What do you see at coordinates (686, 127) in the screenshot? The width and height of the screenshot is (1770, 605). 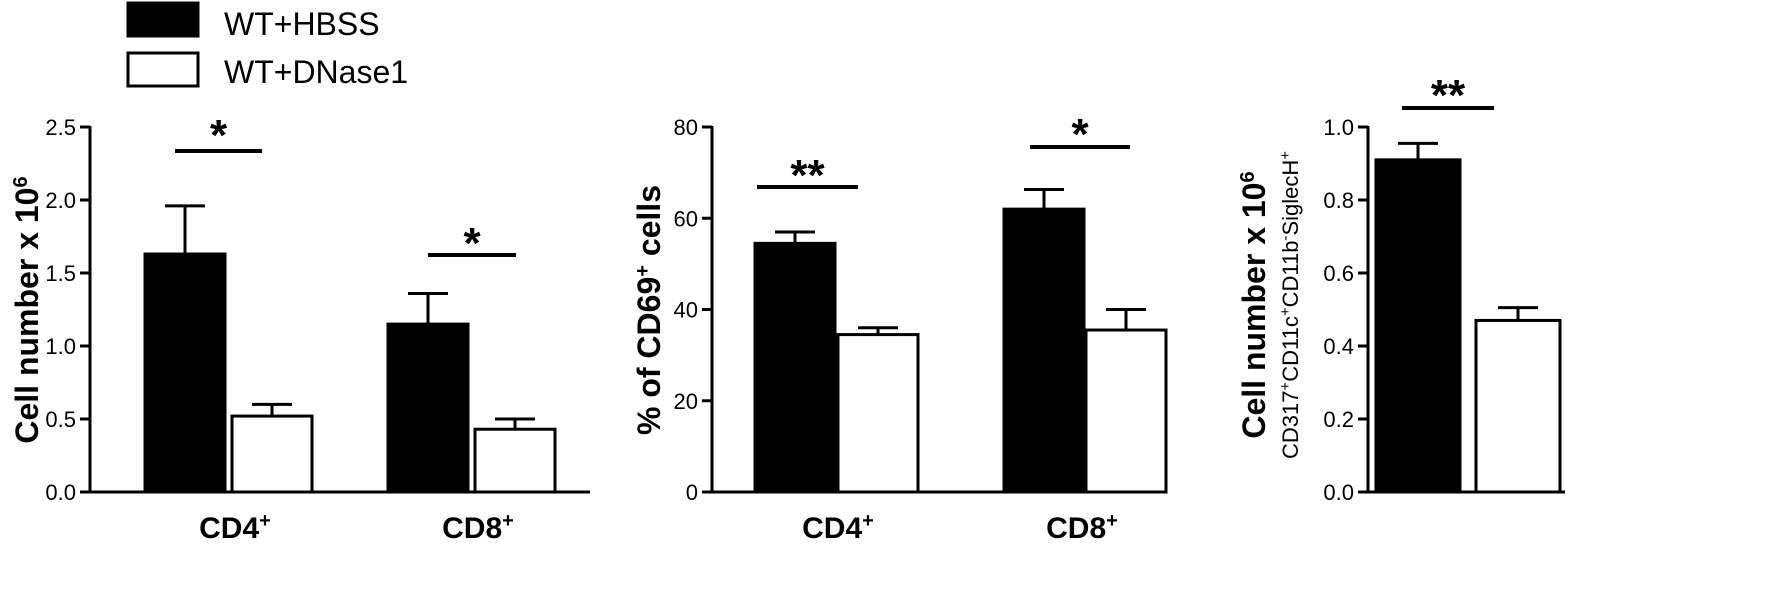 I see `y-tick-label: 80` at bounding box center [686, 127].